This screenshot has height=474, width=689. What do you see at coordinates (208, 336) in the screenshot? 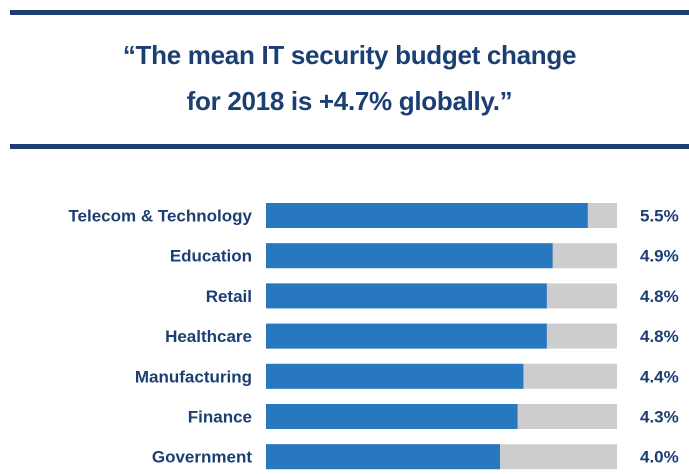
I see `category-label: Healthcare` at bounding box center [208, 336].